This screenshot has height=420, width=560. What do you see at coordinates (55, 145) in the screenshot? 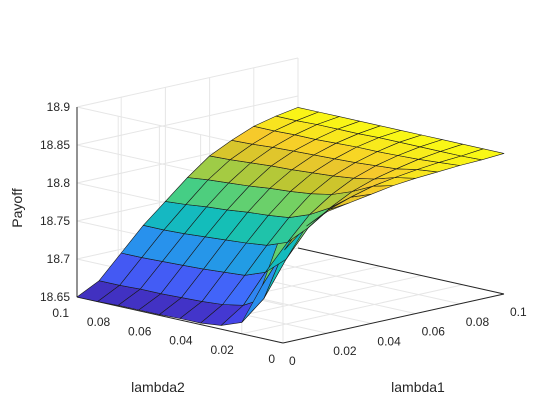
I see `z-tick-label: 18.85` at bounding box center [55, 145].